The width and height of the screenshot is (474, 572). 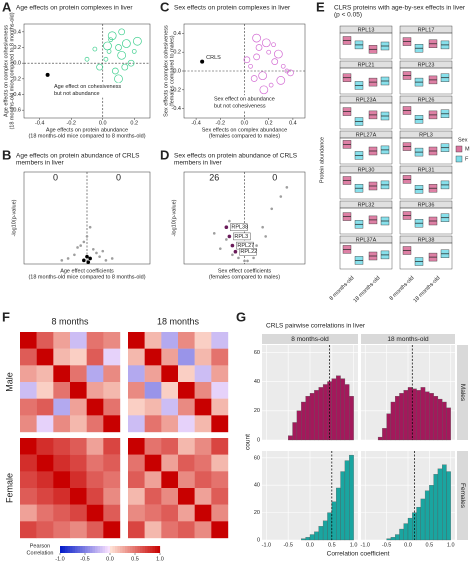 I want to click on label-box, so click(x=248, y=252).